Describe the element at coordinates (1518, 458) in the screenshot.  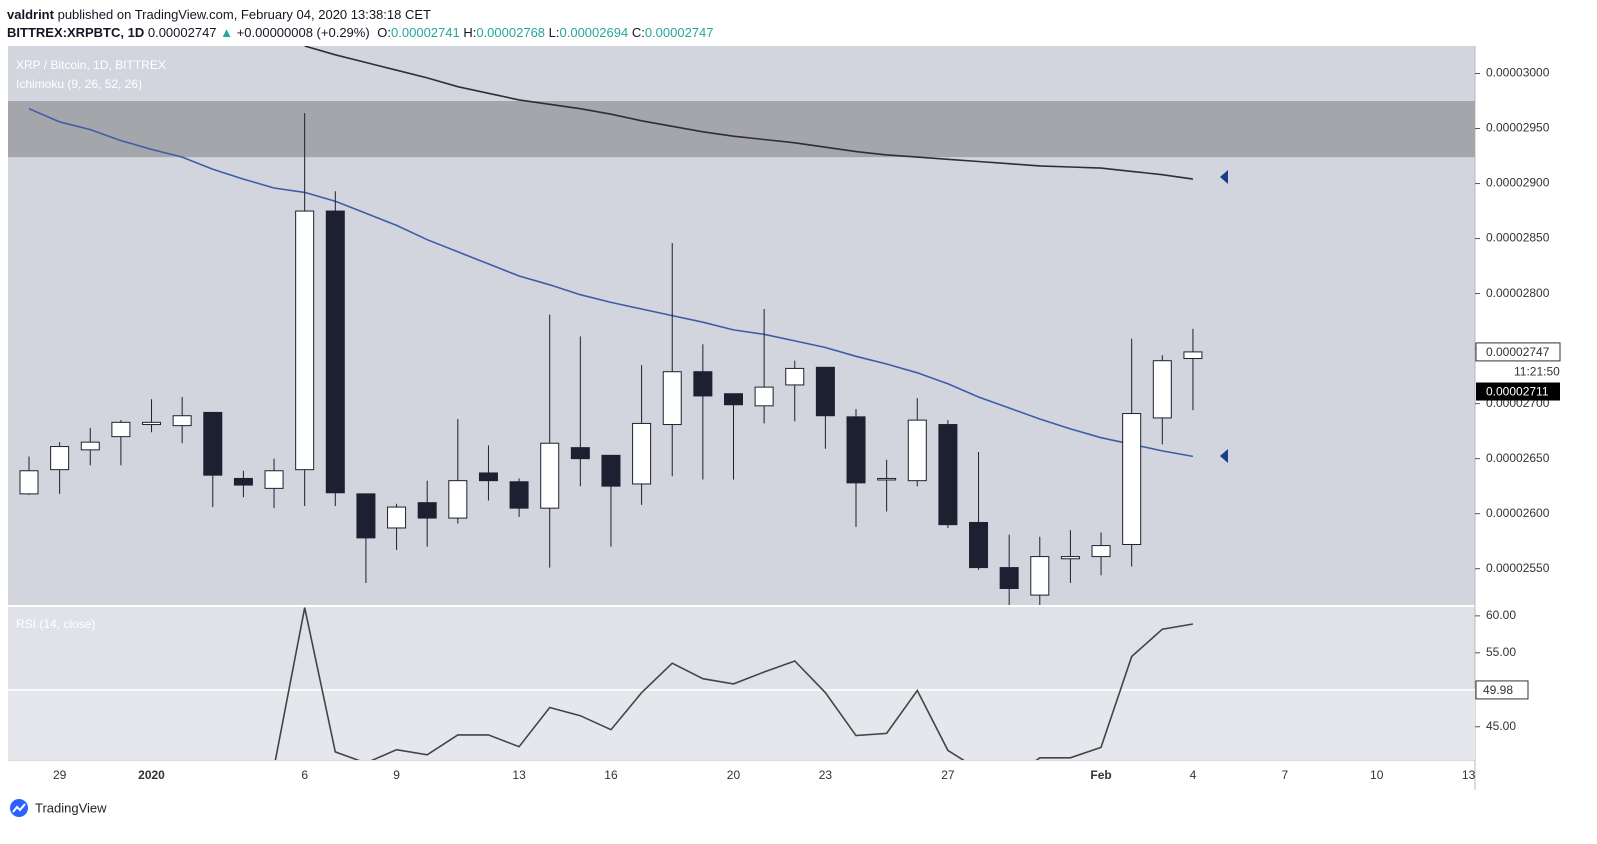
I see `y-tick-label: 0.00002650` at that location.